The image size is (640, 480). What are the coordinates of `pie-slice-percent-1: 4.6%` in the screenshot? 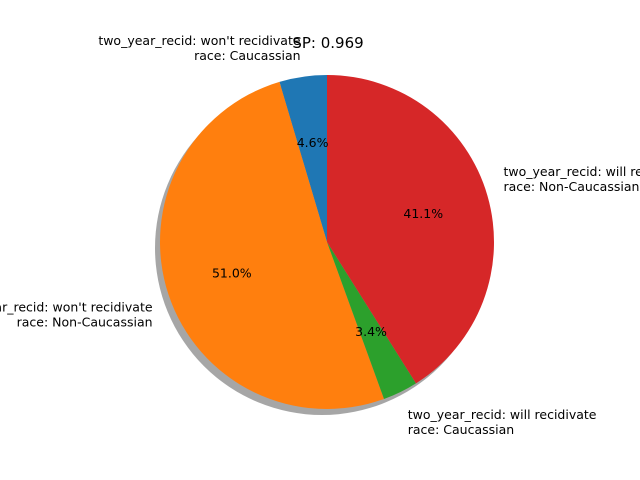 It's located at (313, 142).